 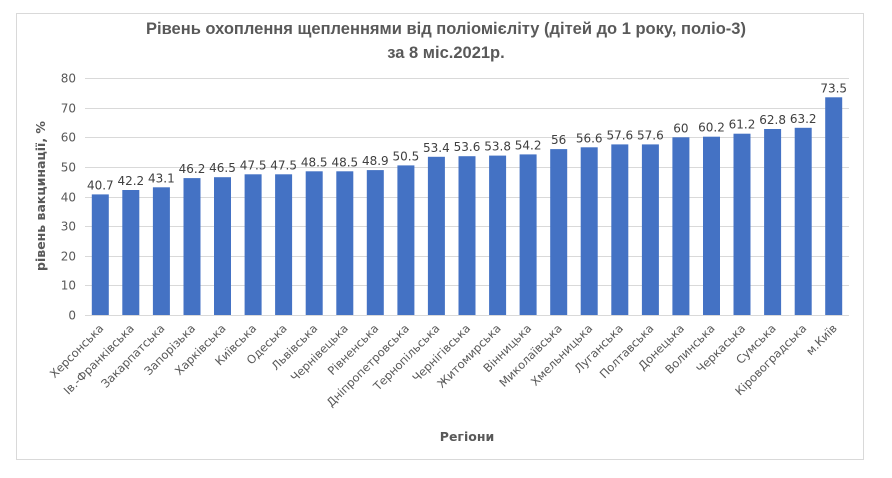 I want to click on chart-subtitle: за 8 міс.2021р., so click(x=445, y=53).